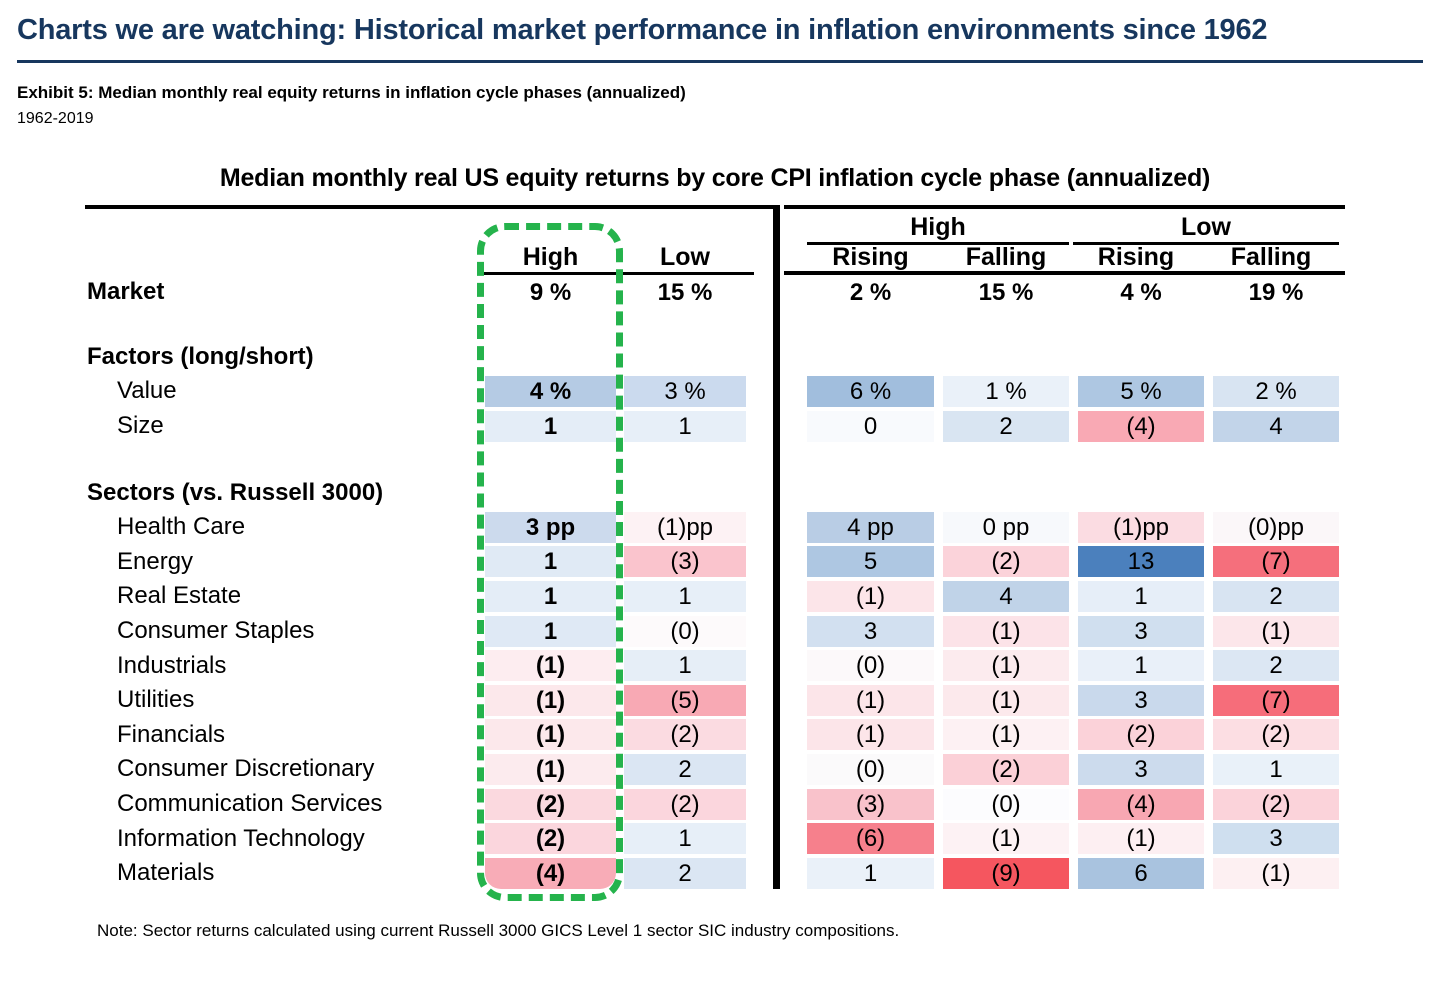  Describe the element at coordinates (200, 356) in the screenshot. I see `row-label: Factors (long/short)` at that location.